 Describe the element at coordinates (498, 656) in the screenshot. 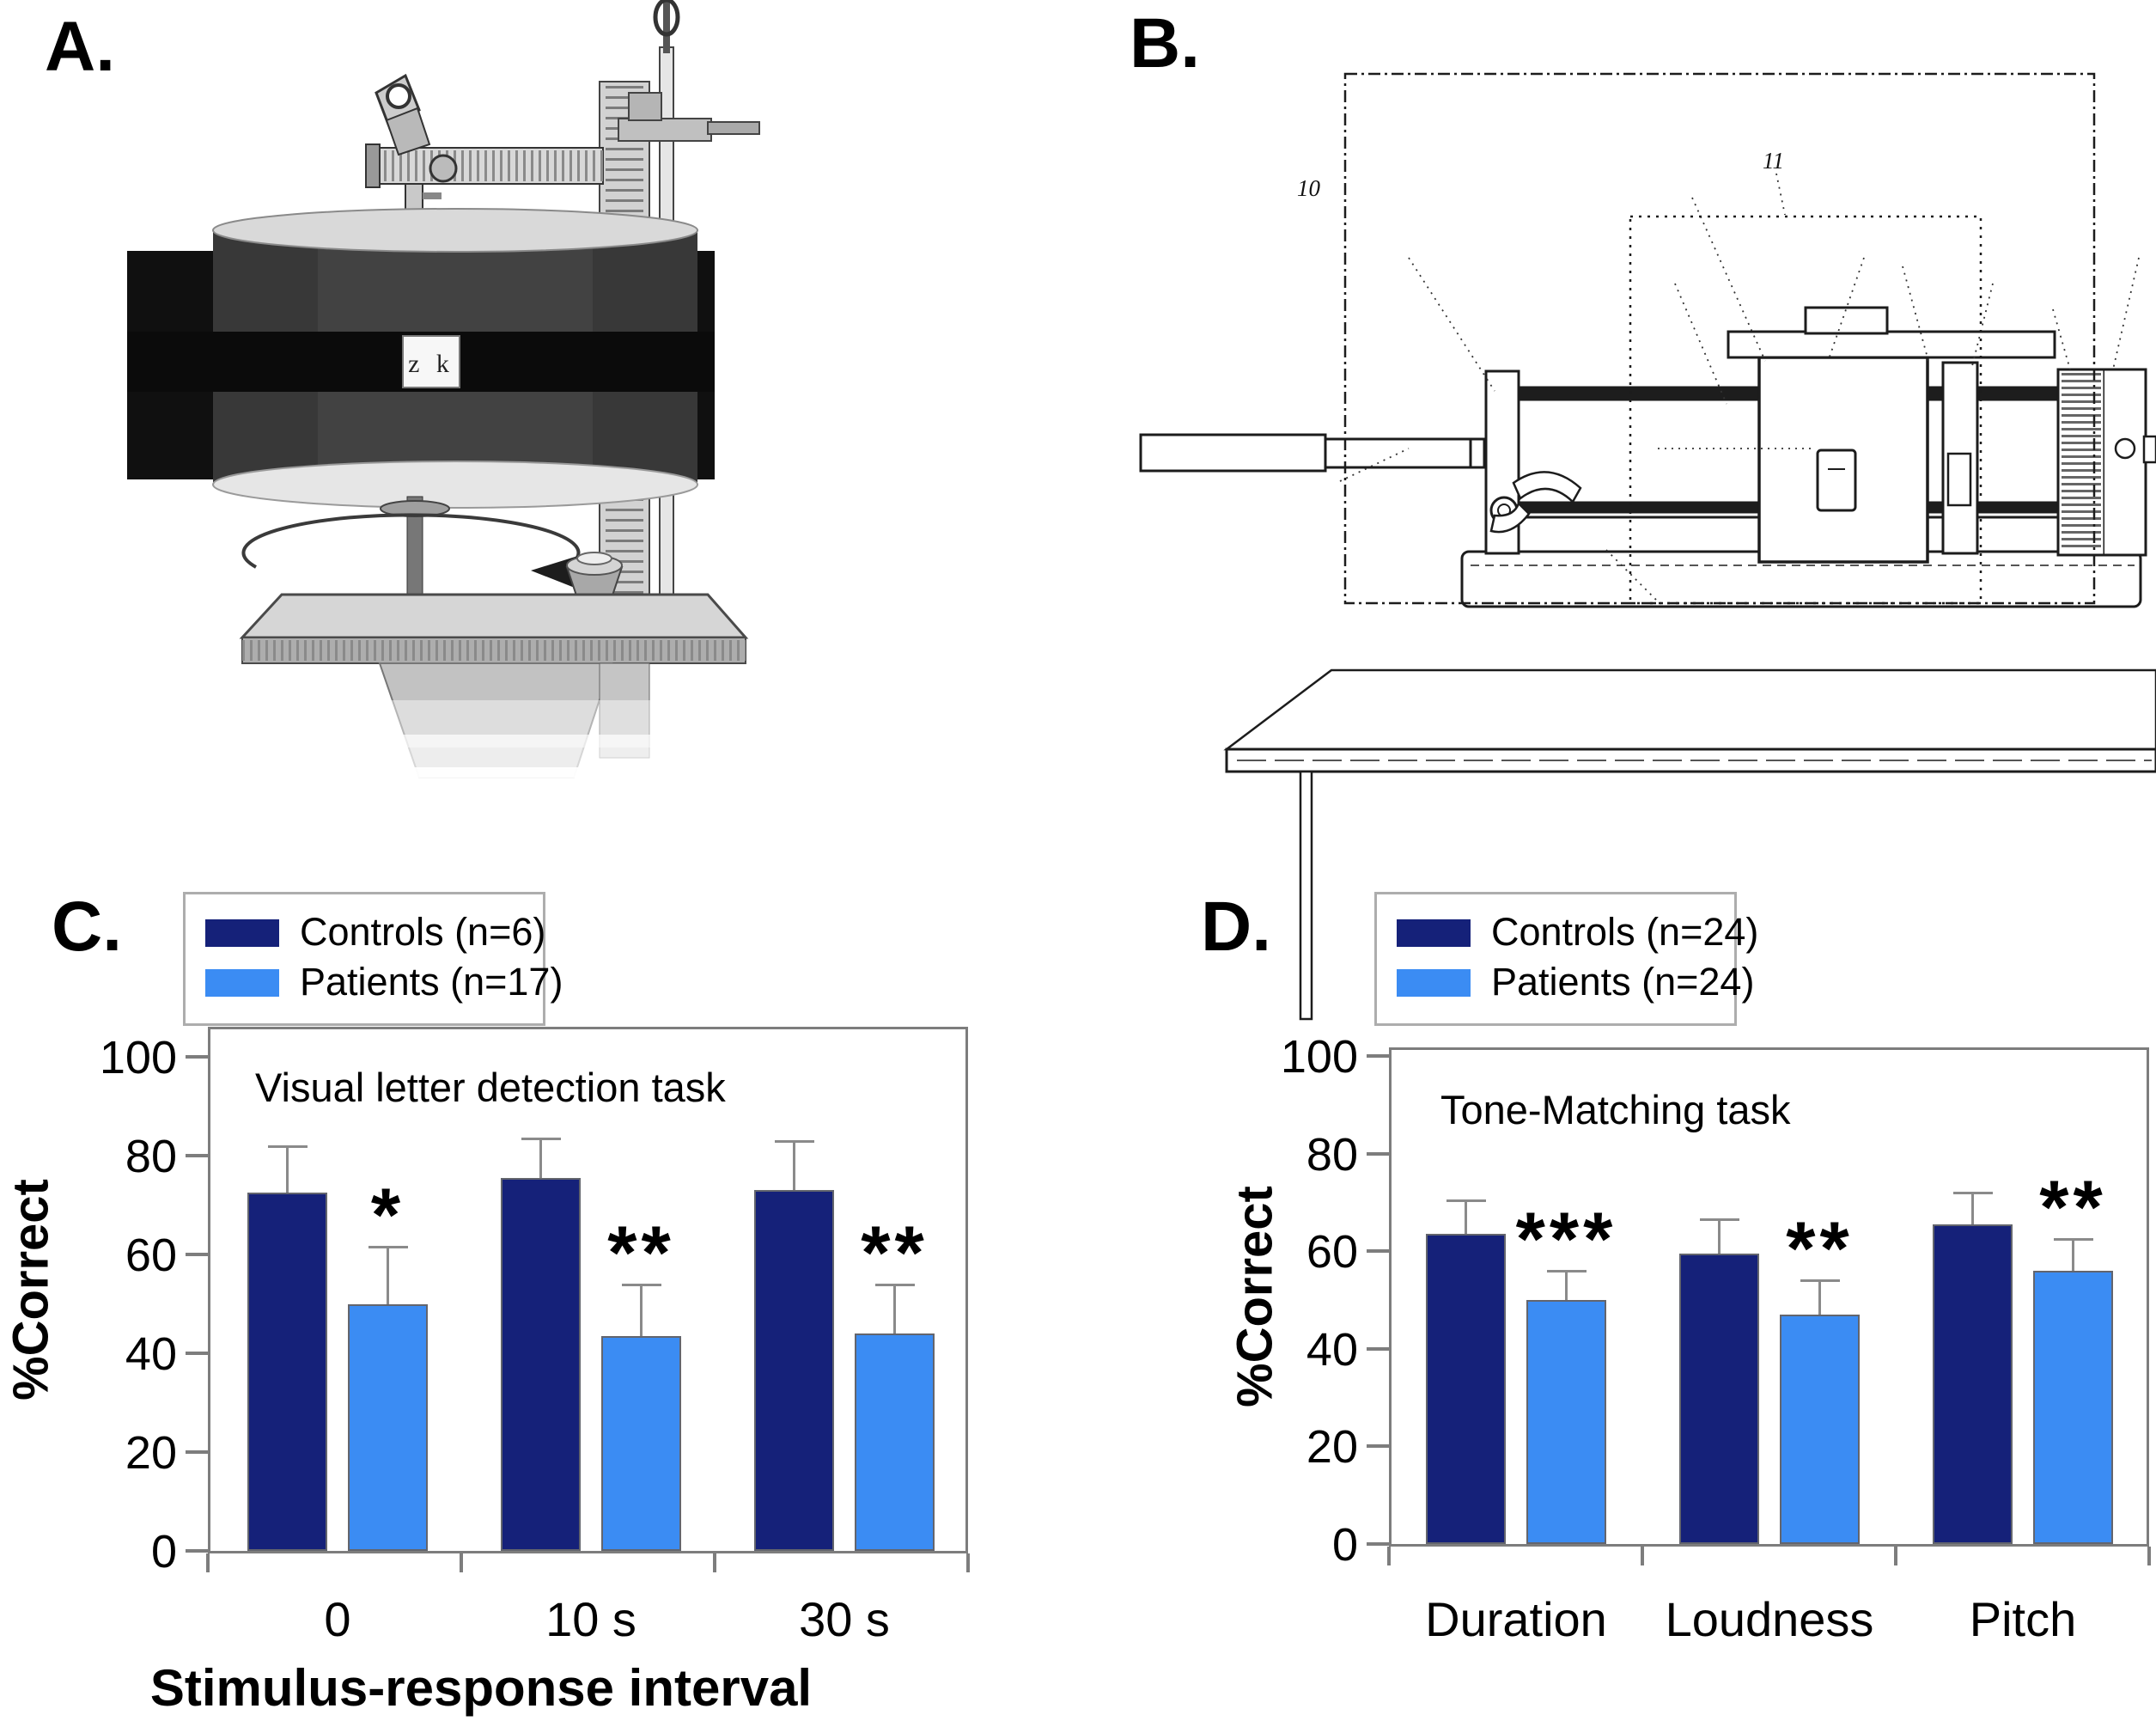

I see `drum-base` at that location.